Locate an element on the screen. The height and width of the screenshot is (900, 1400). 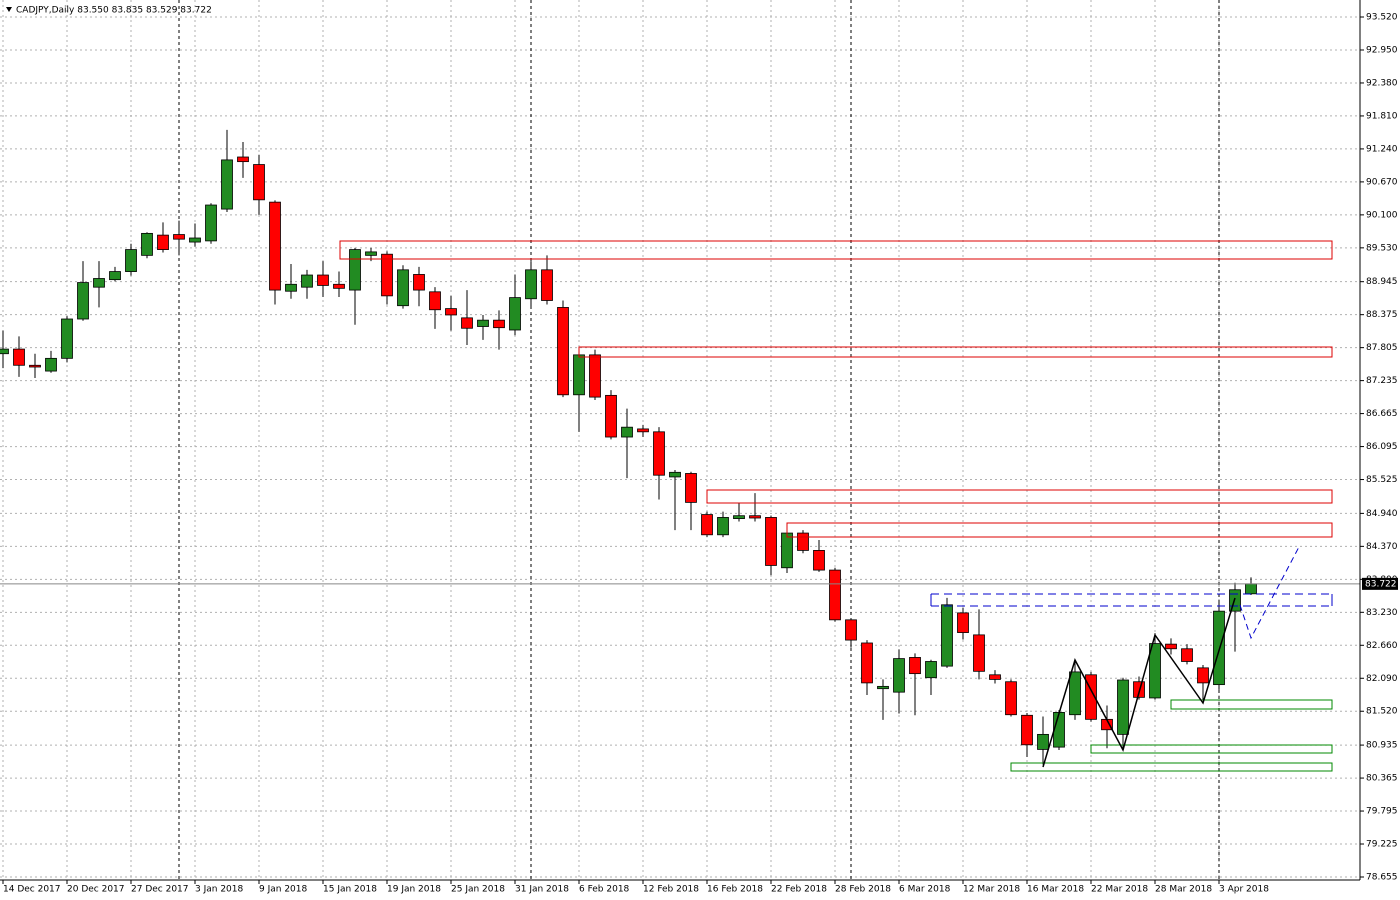
y-tick-label: 80.935 is located at coordinates (1382, 746).